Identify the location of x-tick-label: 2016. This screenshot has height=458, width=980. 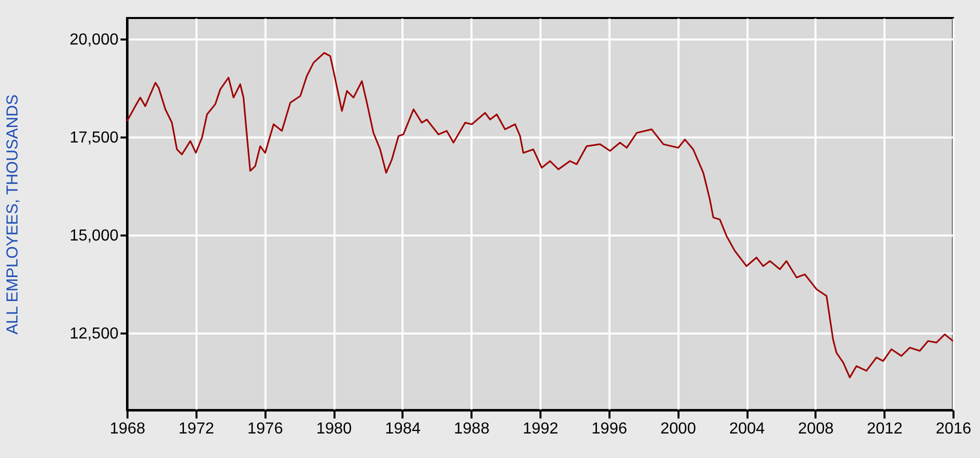
(954, 429).